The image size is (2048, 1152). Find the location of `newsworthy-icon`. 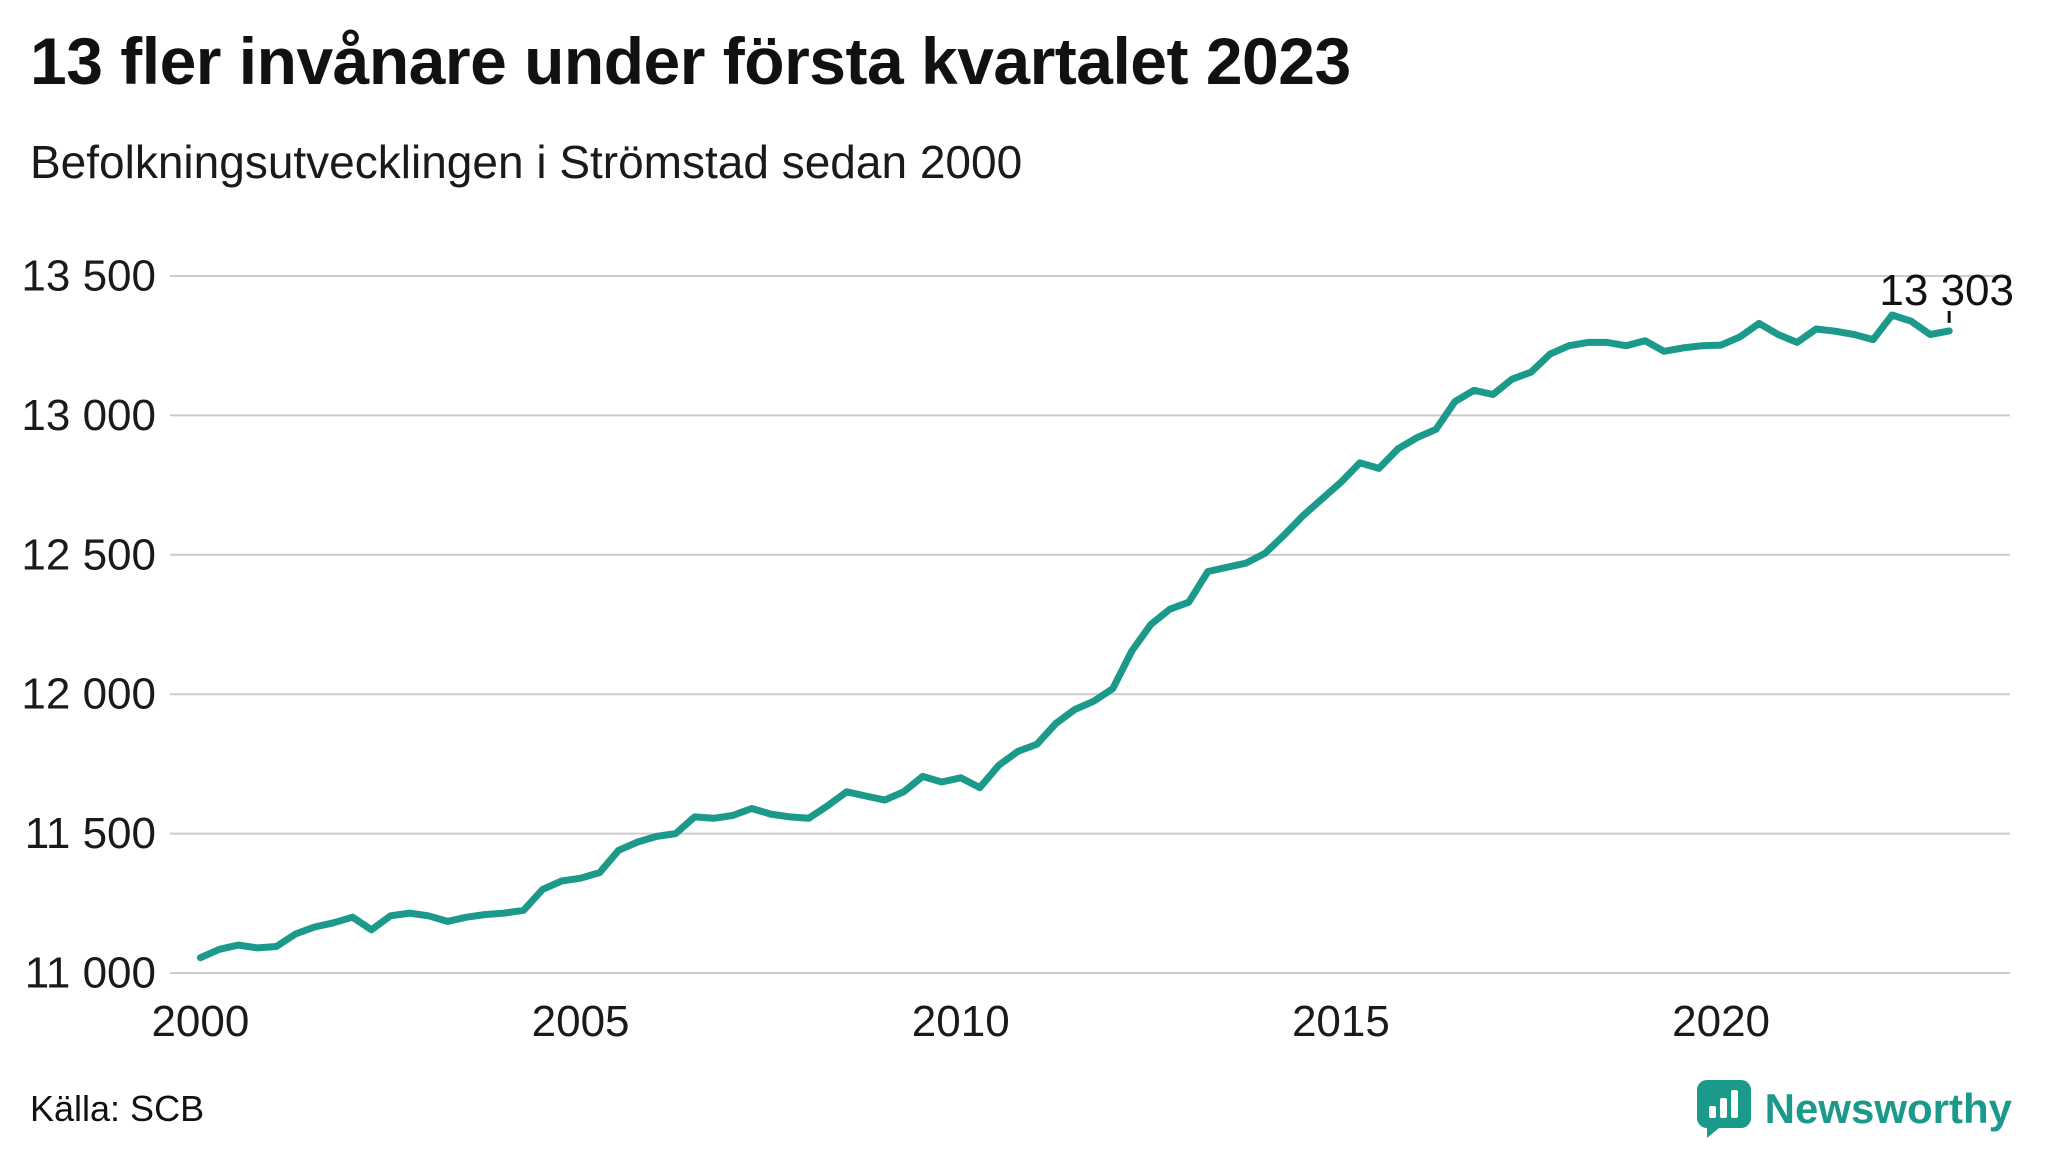

newsworthy-icon is located at coordinates (1723, 1109).